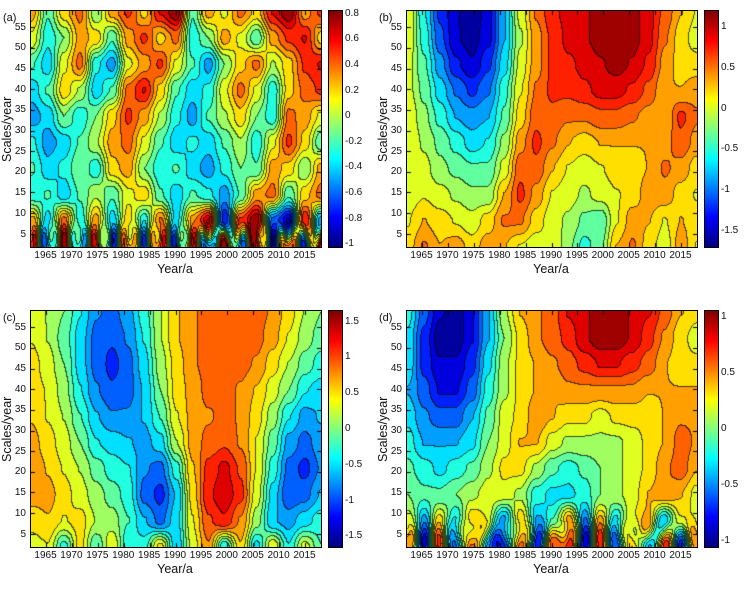  Describe the element at coordinates (354, 218) in the screenshot. I see `colorbar-tick-label: -0.8` at that location.